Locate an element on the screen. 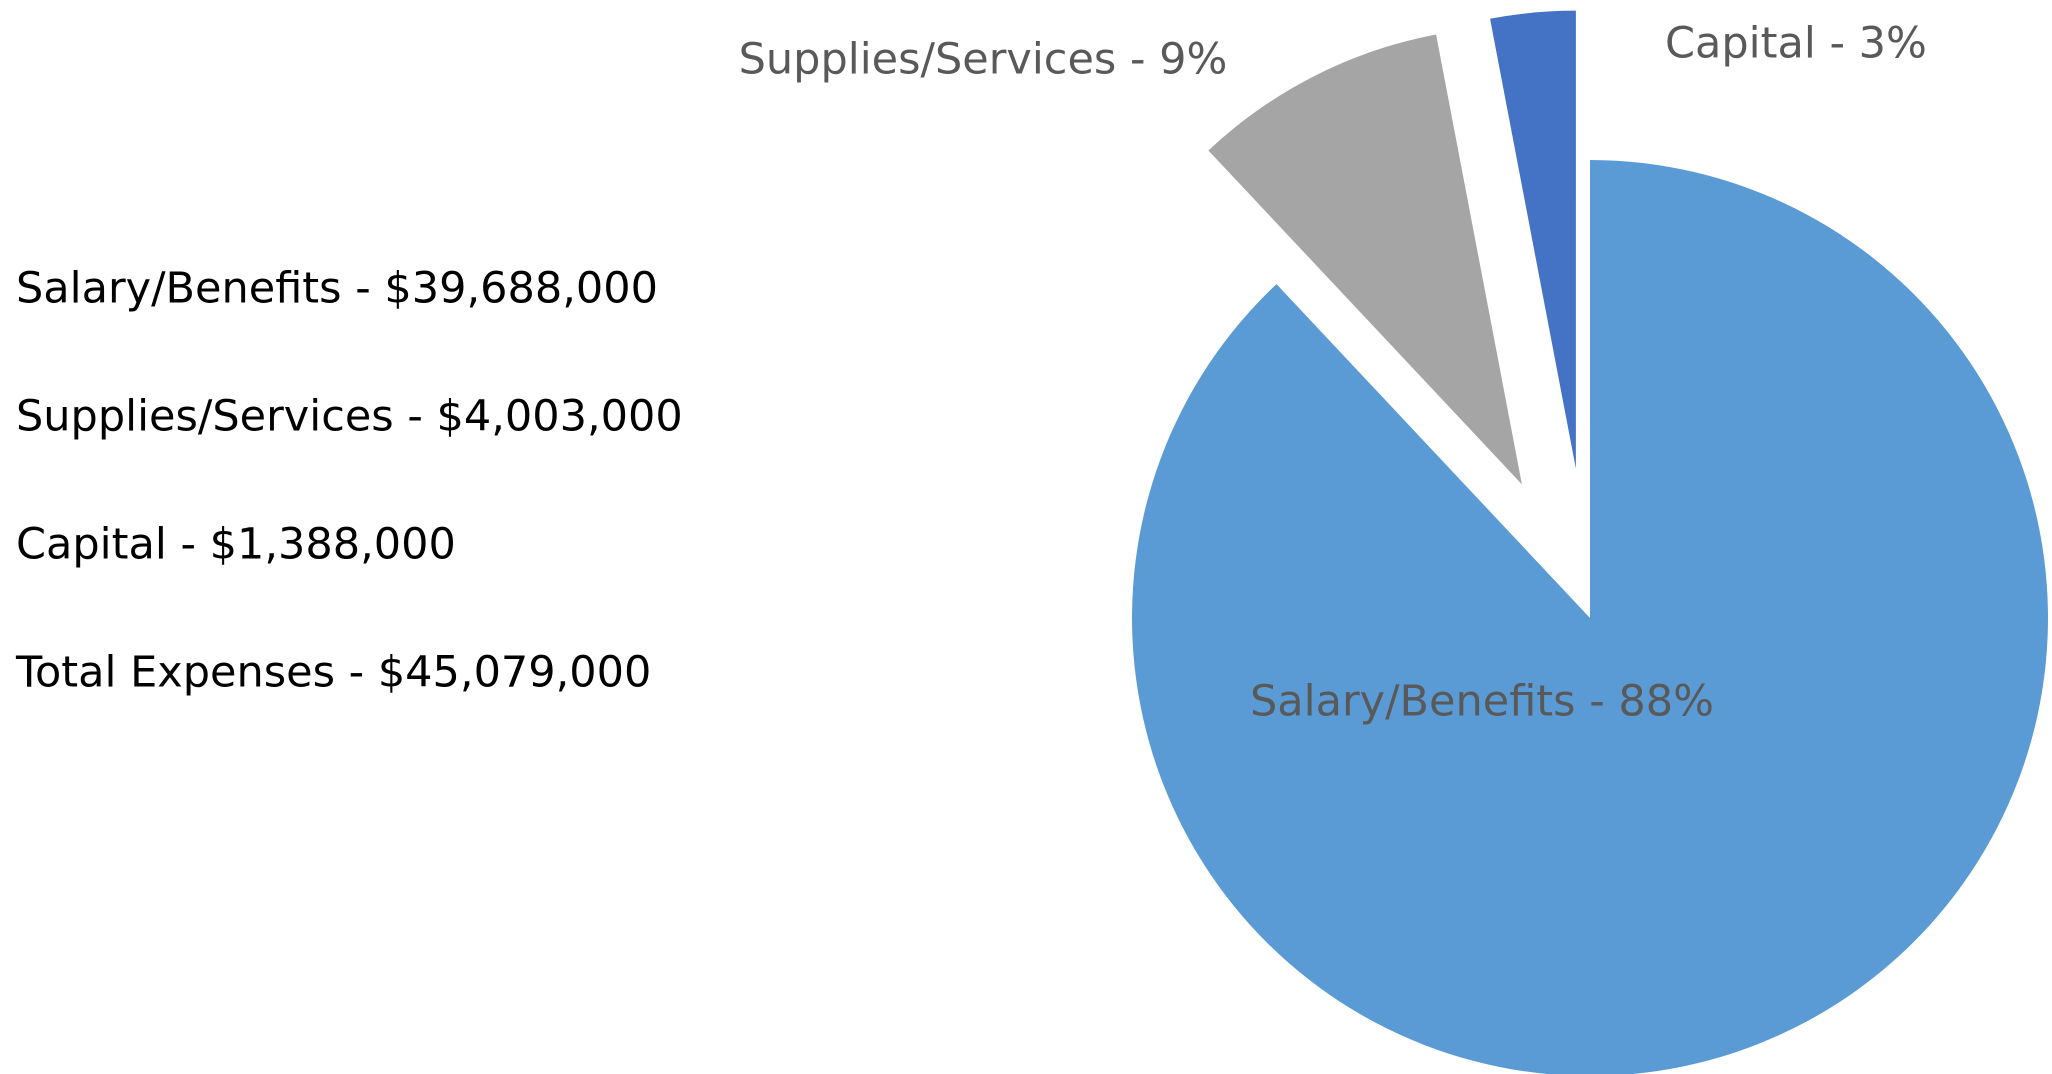 Image resolution: width=2052 pixels, height=1074 pixels. slice-label: Supplies/Services - 9% is located at coordinates (983, 60).